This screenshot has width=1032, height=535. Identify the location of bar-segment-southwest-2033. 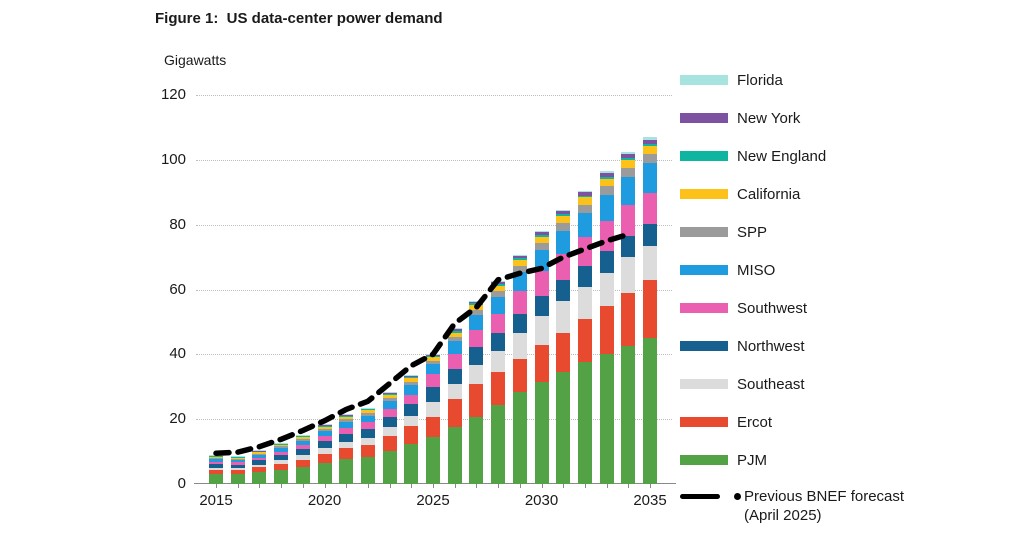
(606, 236).